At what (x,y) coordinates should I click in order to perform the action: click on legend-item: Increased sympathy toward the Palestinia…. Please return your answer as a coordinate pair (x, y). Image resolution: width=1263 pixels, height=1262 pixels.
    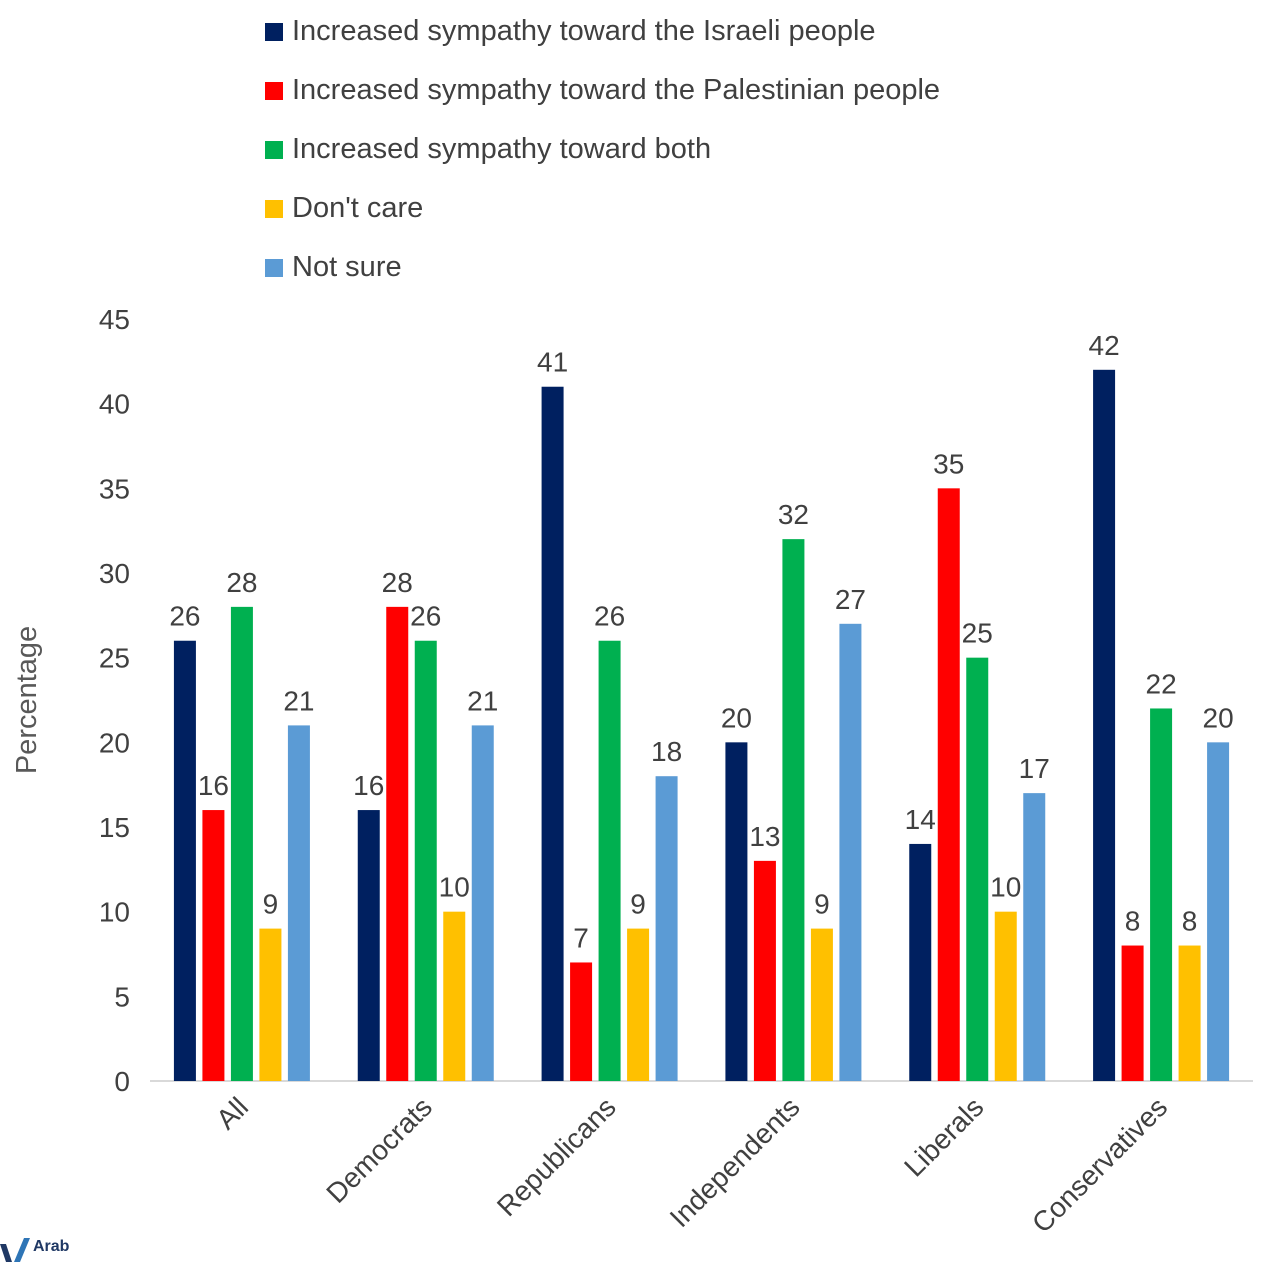
    Looking at the image, I should click on (602, 90).